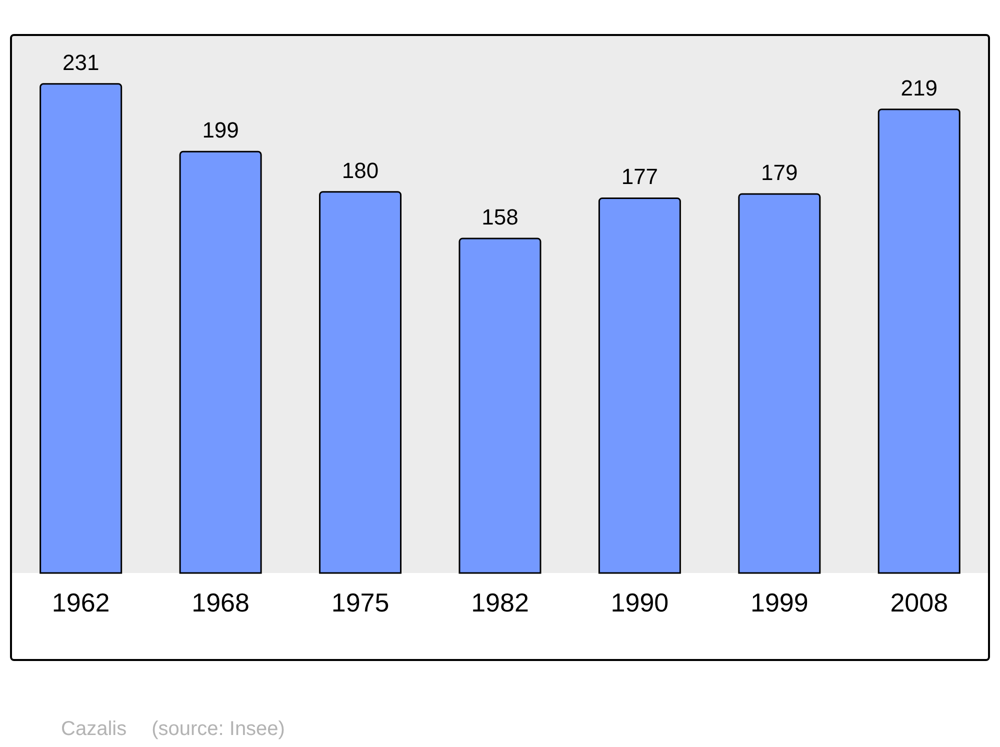  I want to click on x-tick-label: 1999, so click(779, 602).